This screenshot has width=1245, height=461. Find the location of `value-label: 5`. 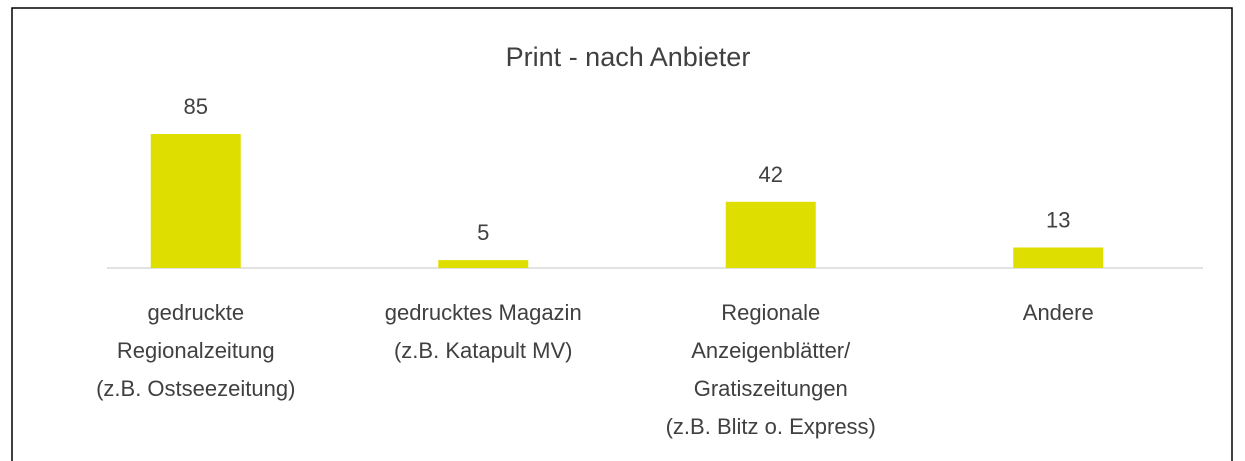

value-label: 5 is located at coordinates (483, 232).